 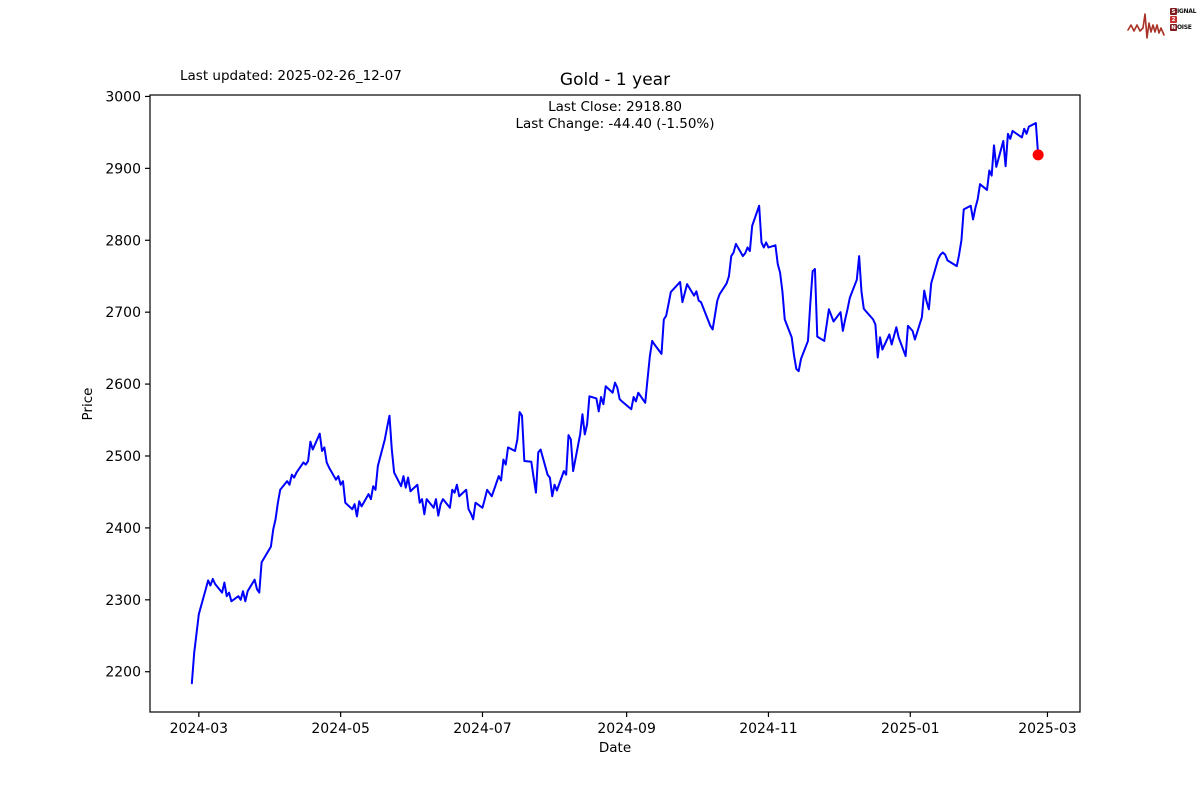 What do you see at coordinates (615, 80) in the screenshot?
I see `chart-title: Gold - 1 year` at bounding box center [615, 80].